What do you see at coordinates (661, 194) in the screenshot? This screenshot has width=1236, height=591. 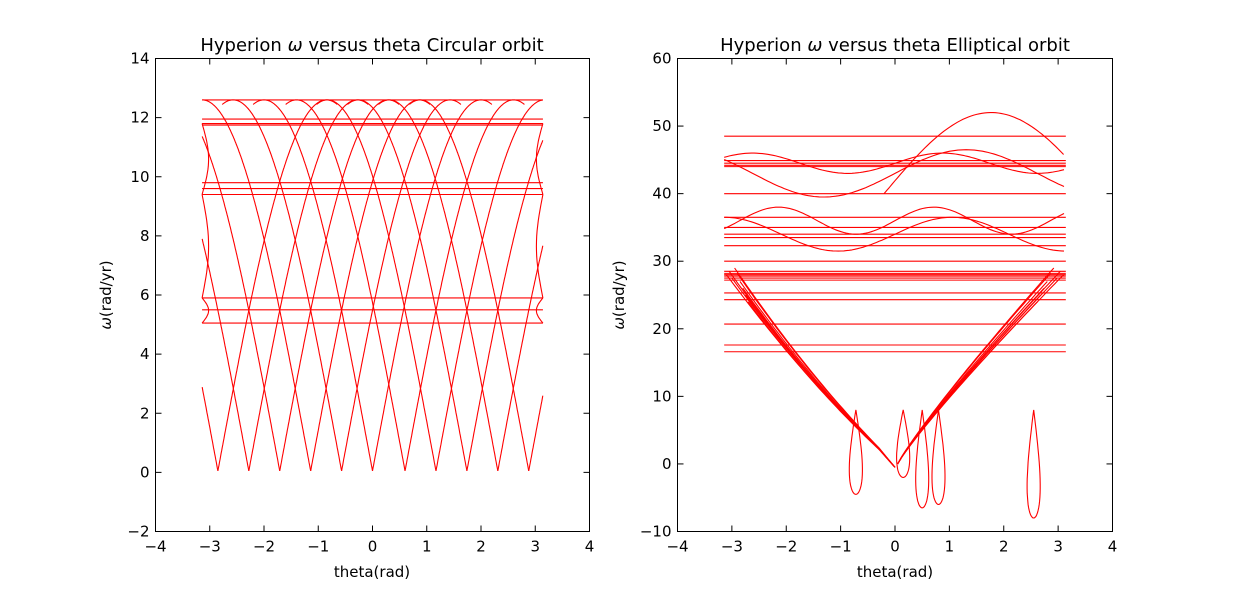 I see `elliptical-y-tick-label: 40` at bounding box center [661, 194].